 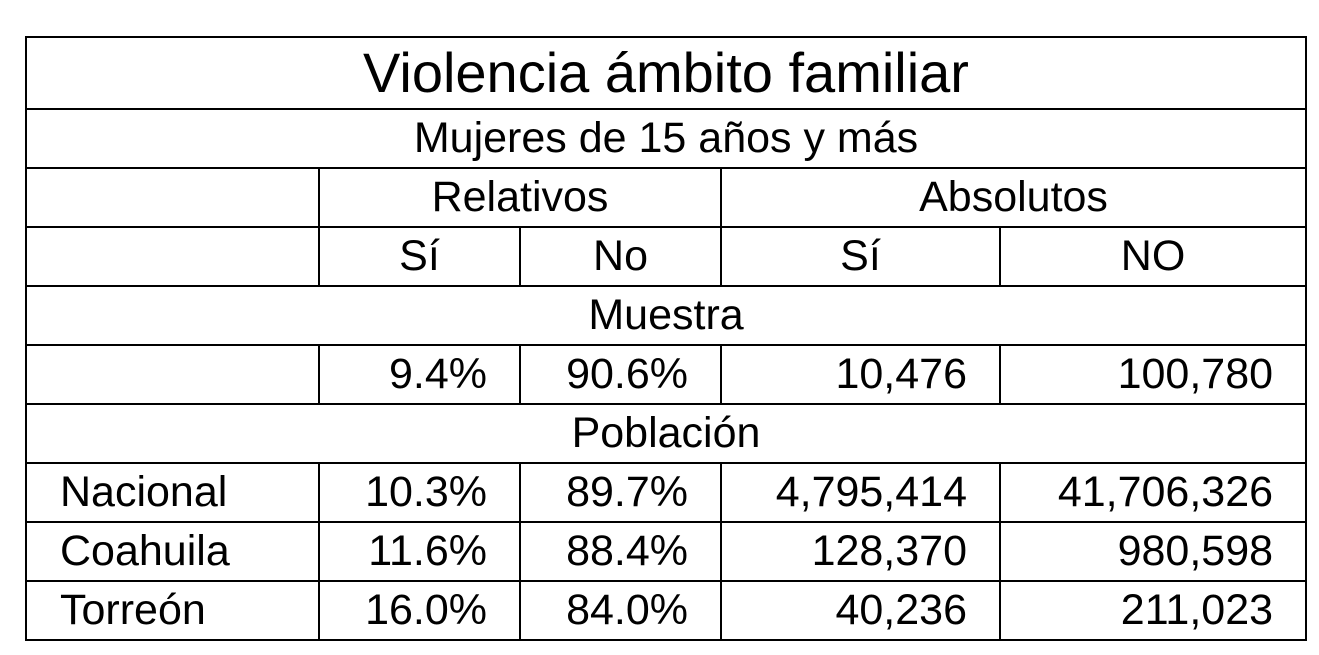 I want to click on section-label-poblacion: Población, so click(x=666, y=433).